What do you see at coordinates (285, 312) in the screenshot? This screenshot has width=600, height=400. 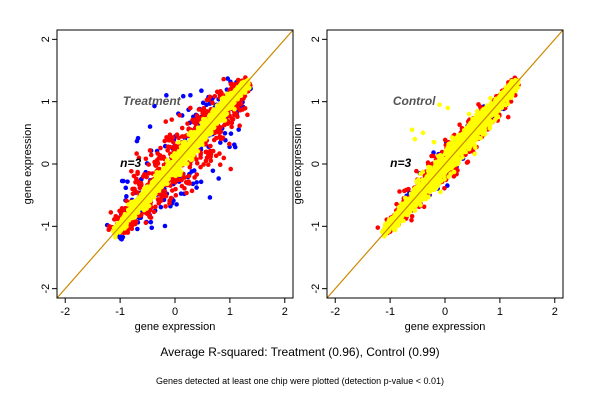 I see `x-tick-label: 2` at bounding box center [285, 312].